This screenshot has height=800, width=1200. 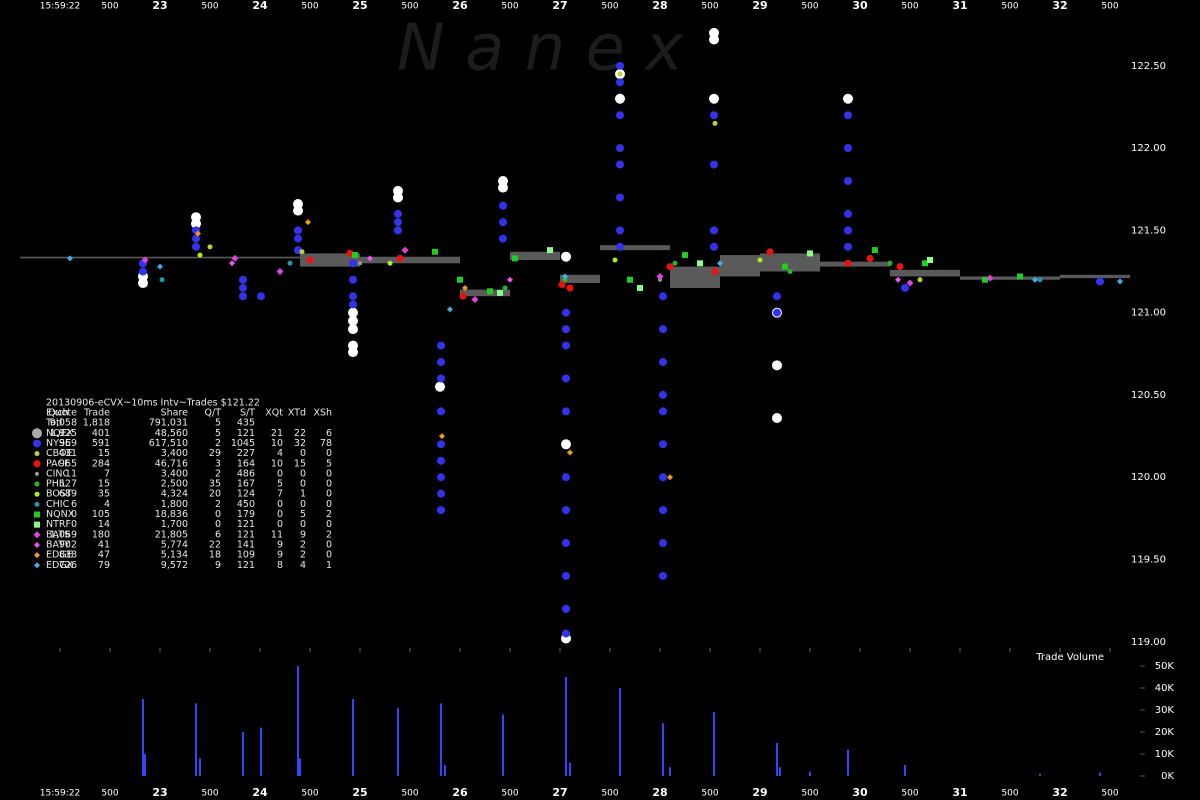 I want to click on y-tick-label: 119.50, so click(x=1148, y=559).